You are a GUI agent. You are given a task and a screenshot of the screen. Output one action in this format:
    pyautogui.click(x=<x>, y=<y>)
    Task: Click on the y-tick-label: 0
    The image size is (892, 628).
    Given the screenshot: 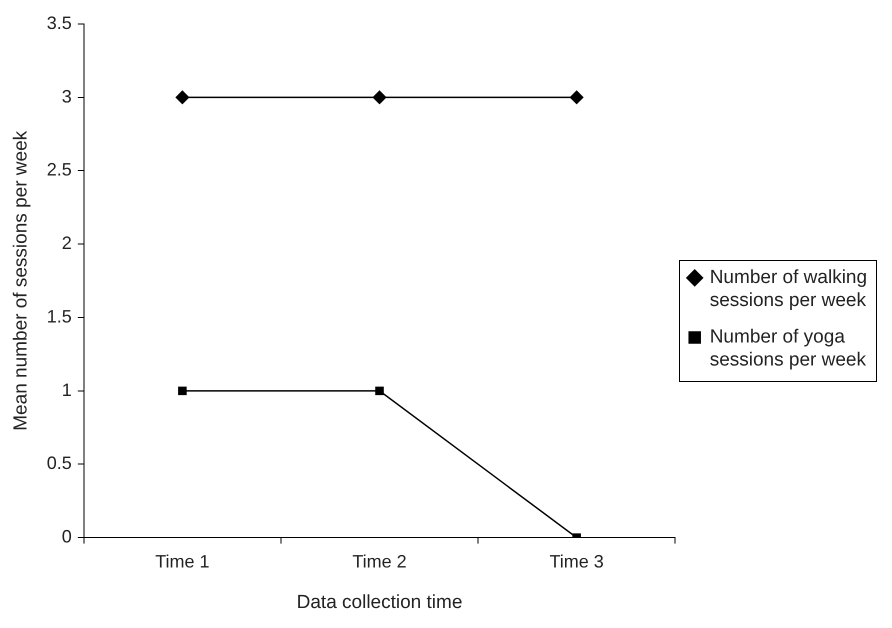 What is the action you would take?
    pyautogui.click(x=67, y=536)
    